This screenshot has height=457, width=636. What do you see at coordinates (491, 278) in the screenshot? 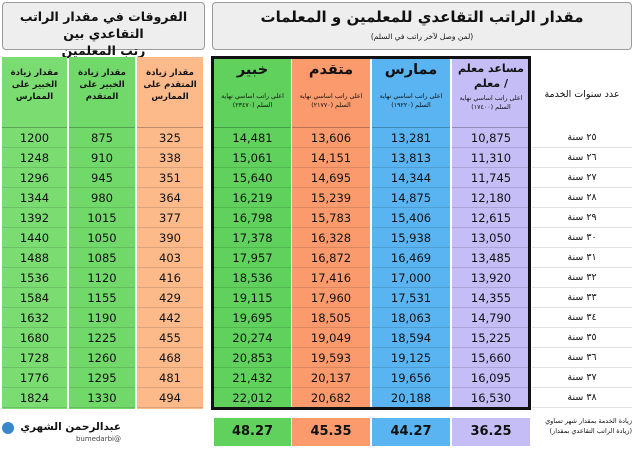
I see `assistant-cell: 13,920` at bounding box center [491, 278].